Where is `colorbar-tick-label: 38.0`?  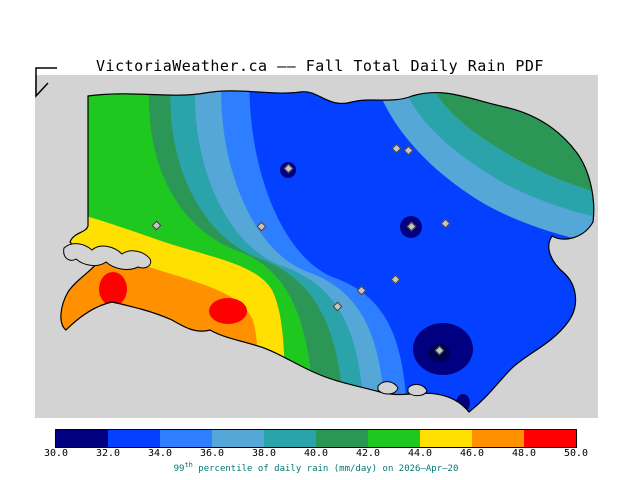 colorbar-tick-label: 38.0 is located at coordinates (264, 453).